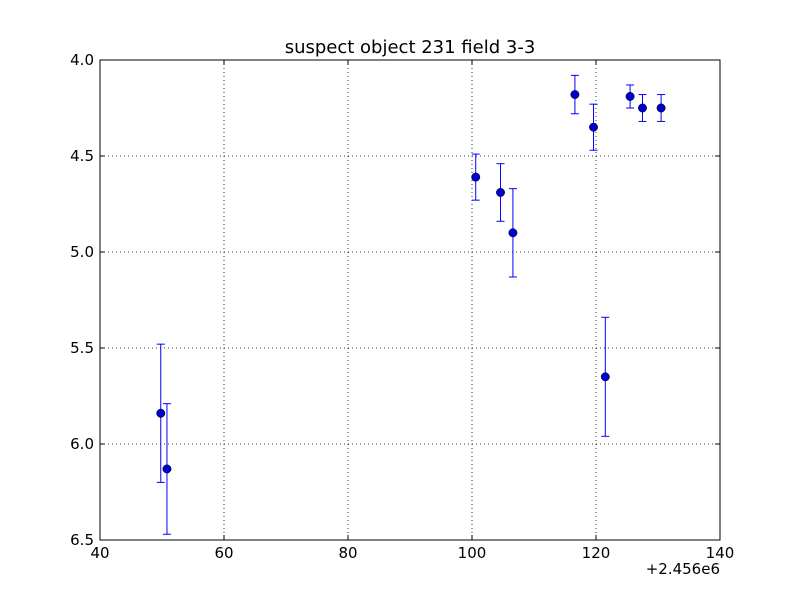 The width and height of the screenshot is (800, 600). I want to click on y-tick-label: 4.0, so click(82, 60).